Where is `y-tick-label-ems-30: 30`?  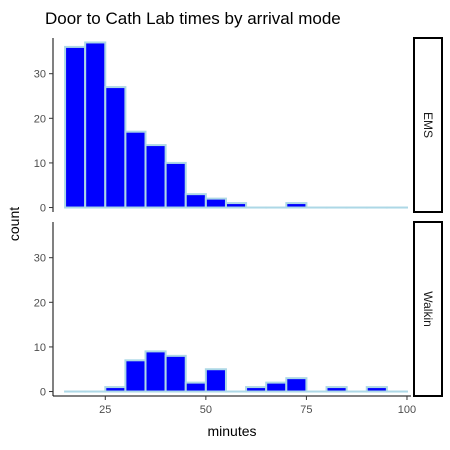 y-tick-label-ems-30: 30 is located at coordinates (40, 75).